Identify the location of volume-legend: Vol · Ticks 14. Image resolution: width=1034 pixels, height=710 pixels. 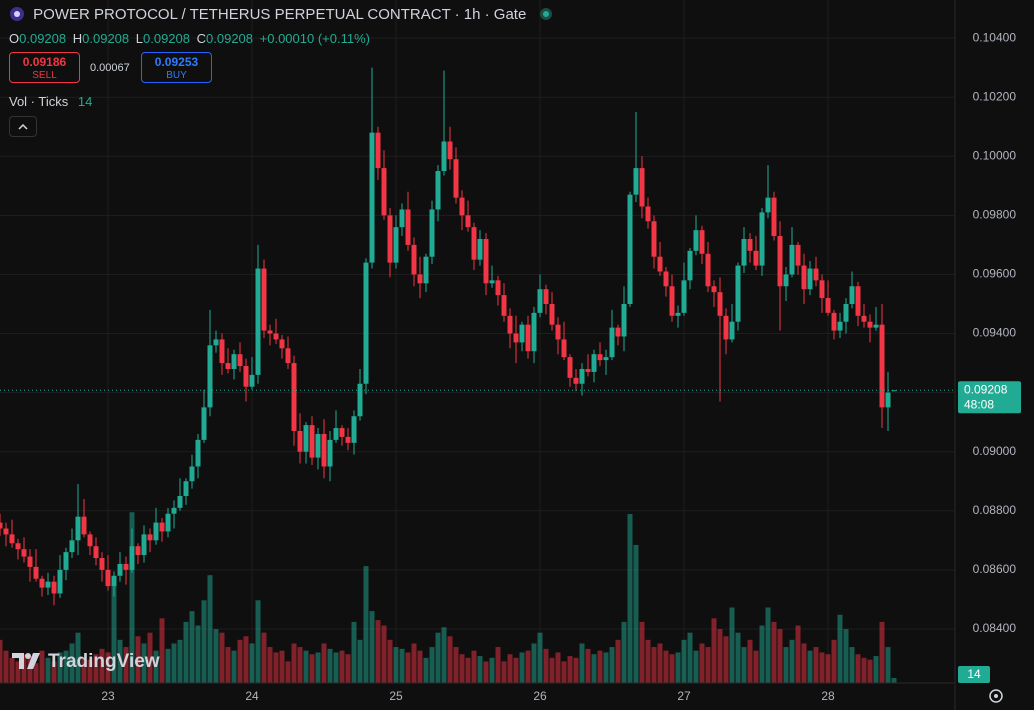
(50, 101).